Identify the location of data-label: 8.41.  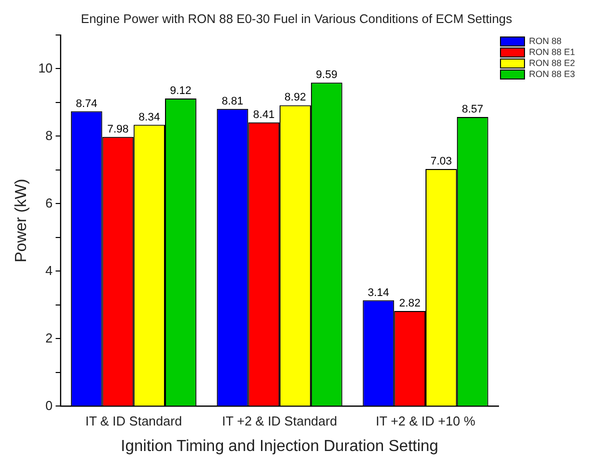
(264, 114).